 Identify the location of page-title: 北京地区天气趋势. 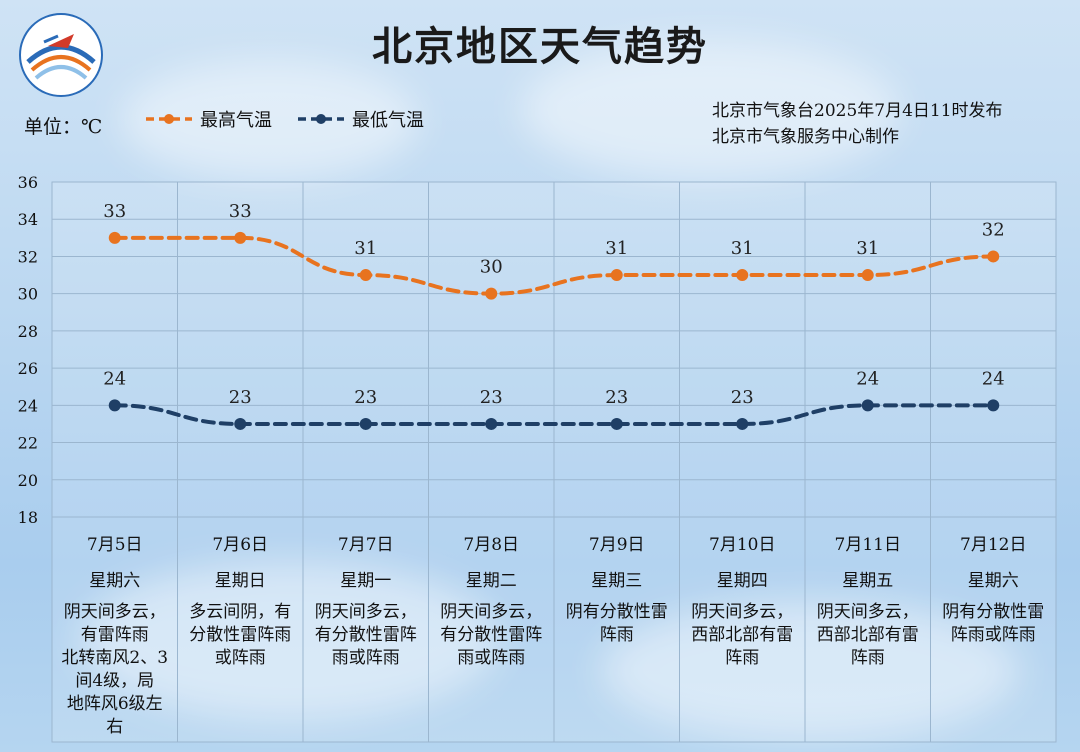
(540, 46).